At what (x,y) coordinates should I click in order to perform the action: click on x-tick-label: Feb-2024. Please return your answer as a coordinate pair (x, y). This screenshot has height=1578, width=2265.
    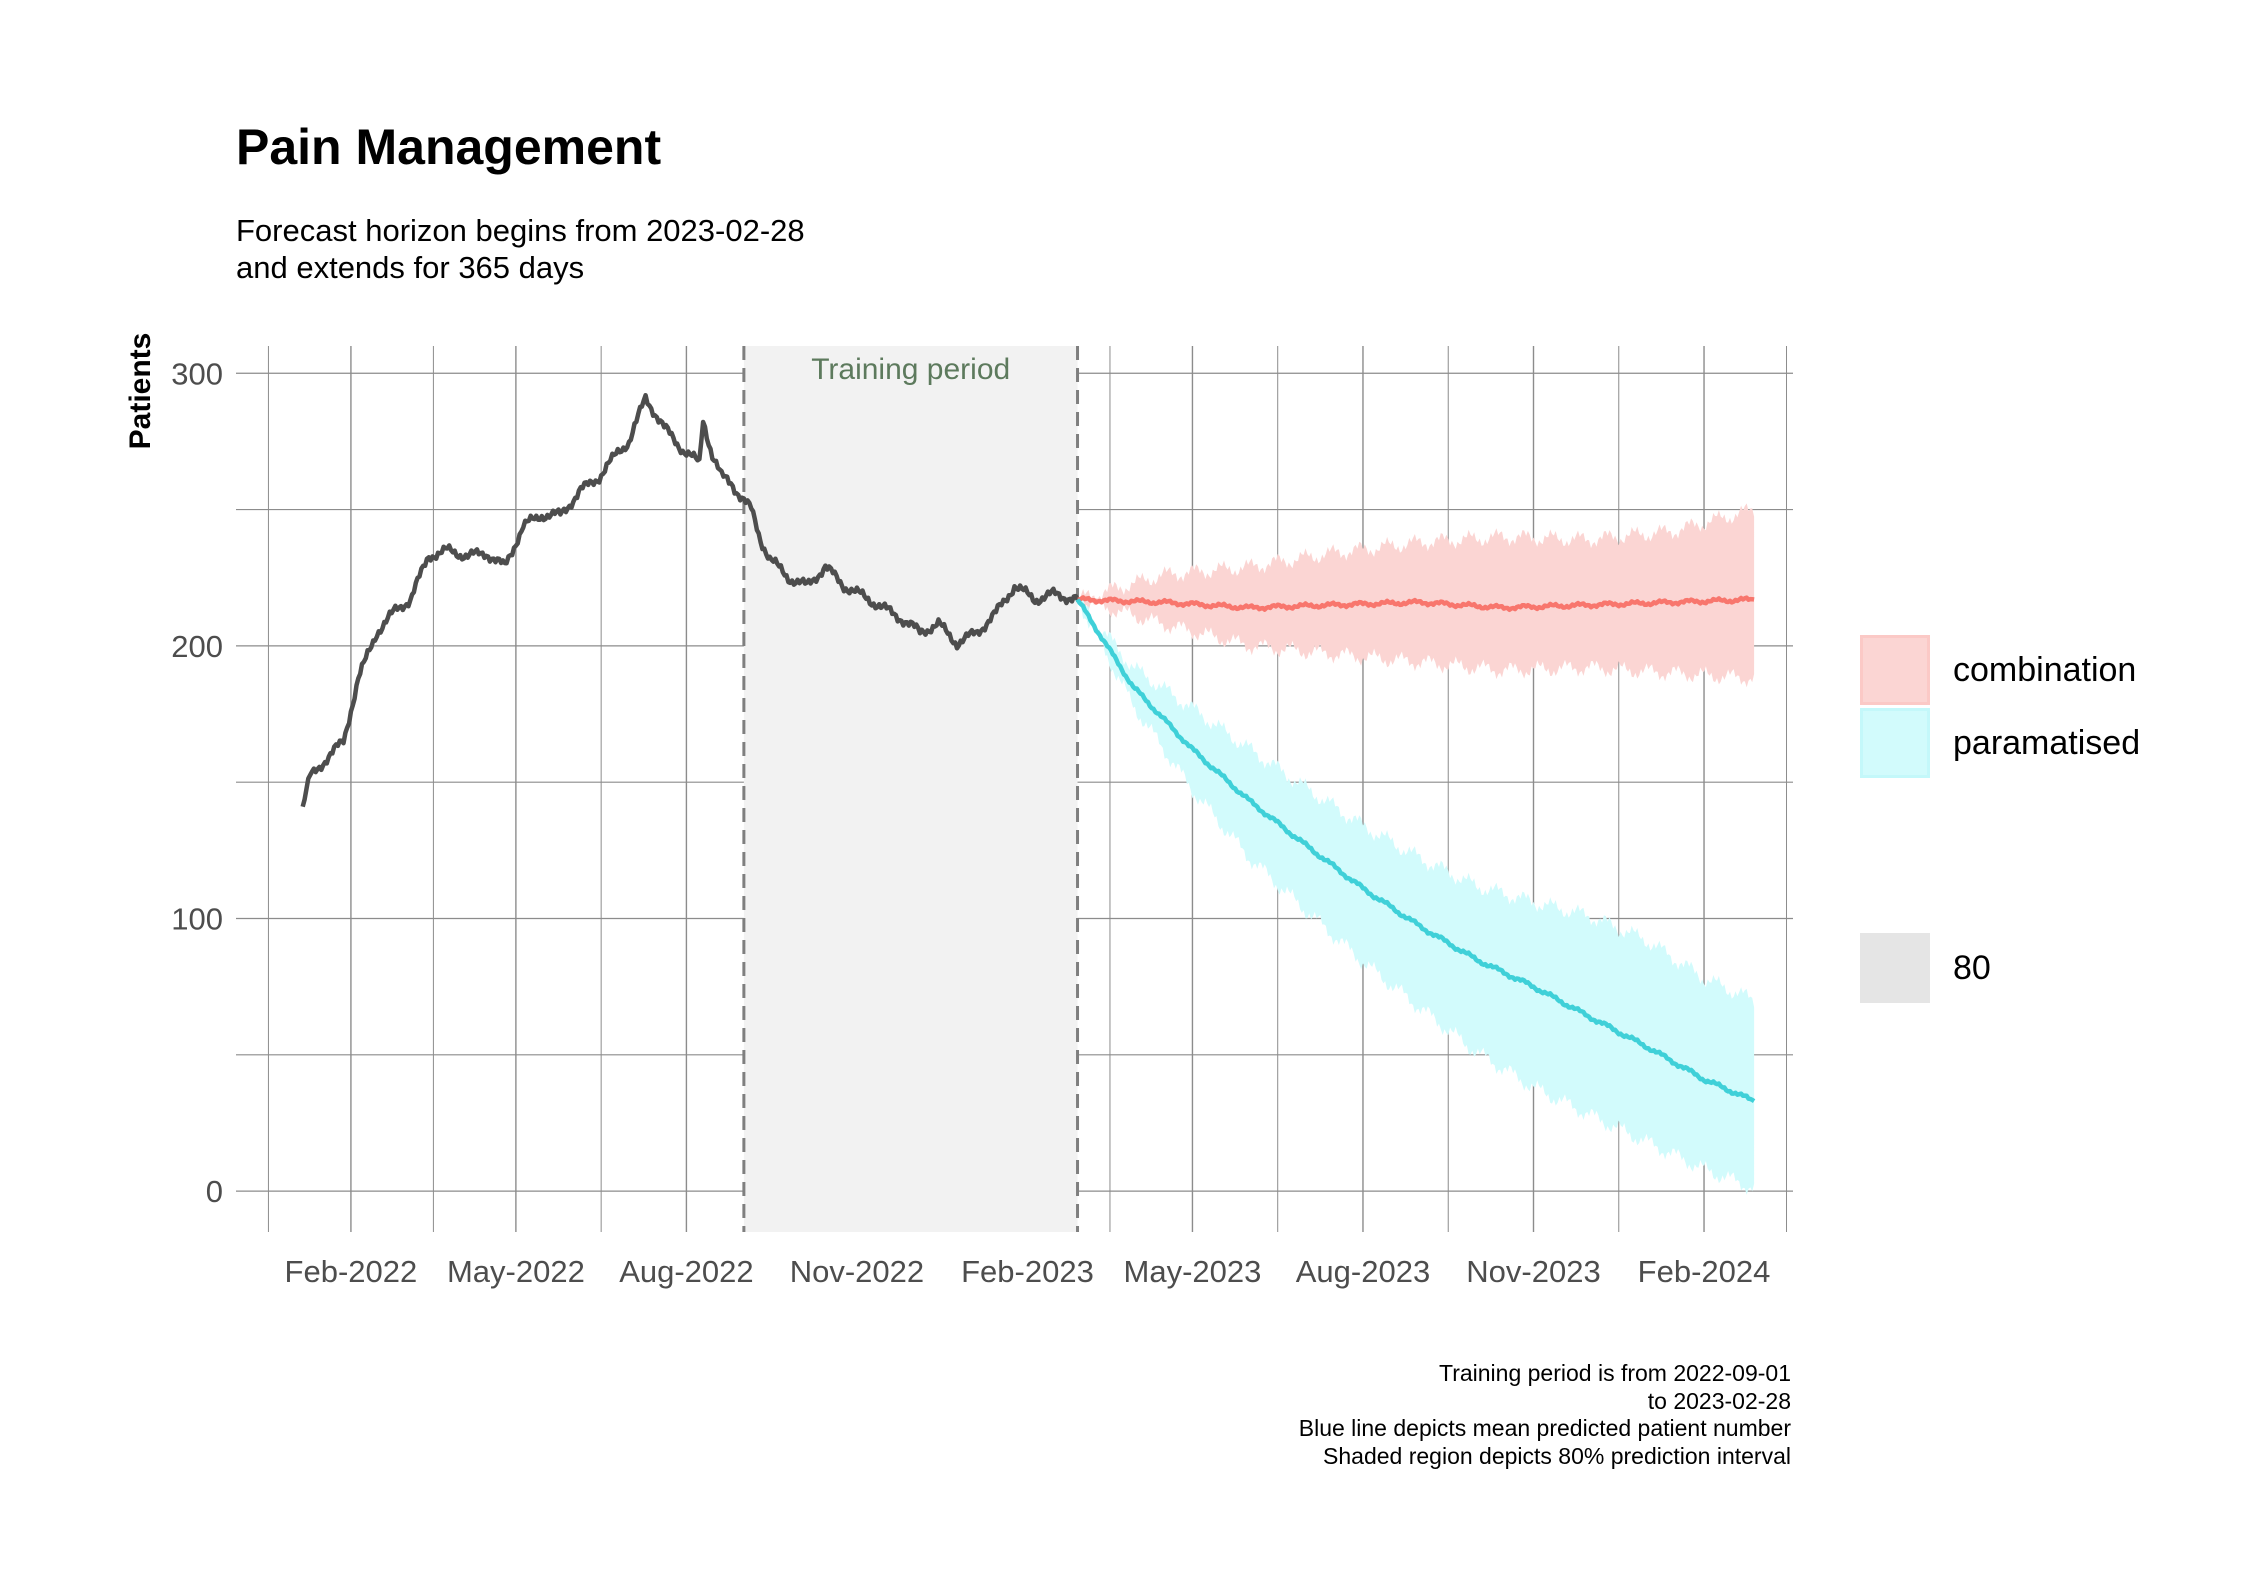
    Looking at the image, I should click on (1704, 1271).